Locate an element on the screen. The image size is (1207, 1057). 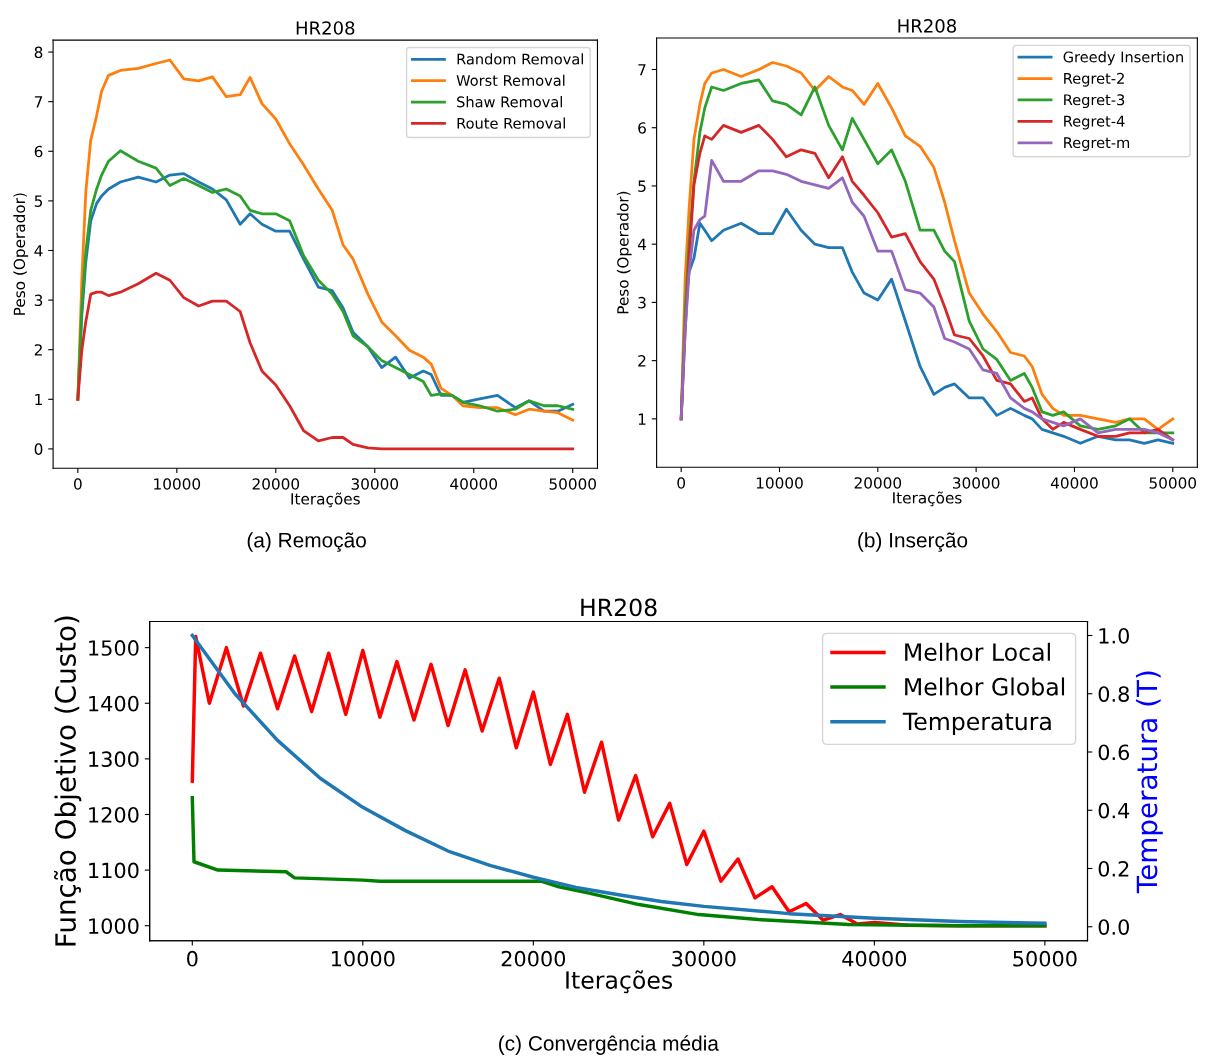
legend-label: Route Removal is located at coordinates (511, 123).